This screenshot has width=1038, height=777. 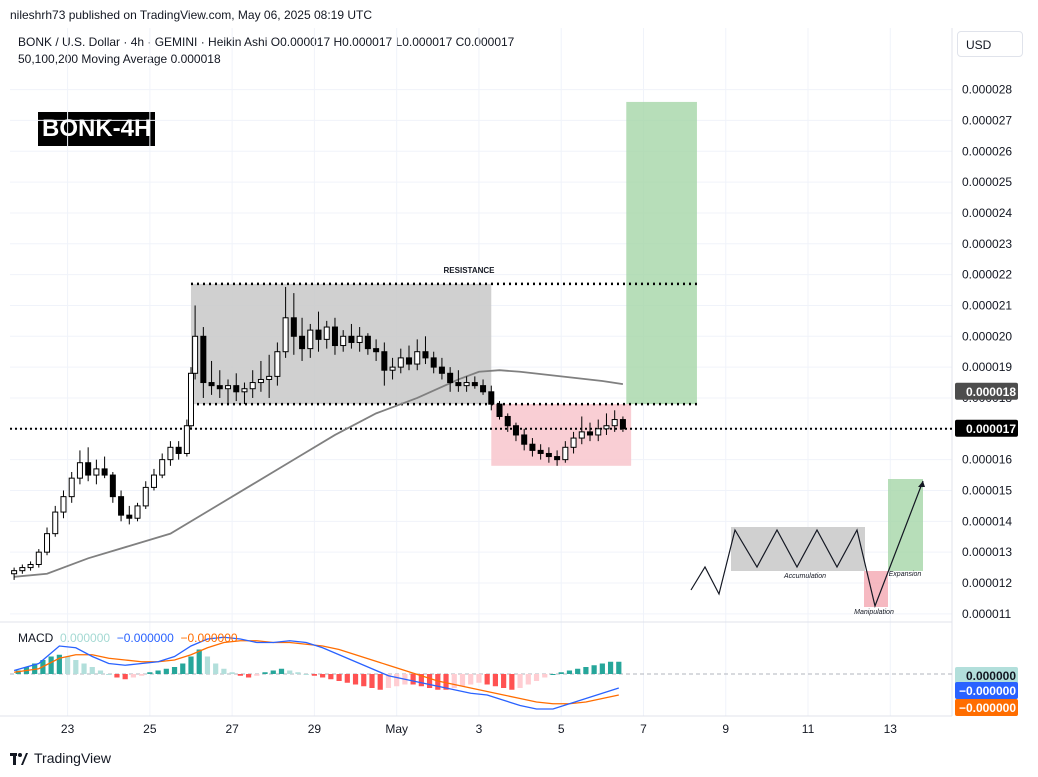 What do you see at coordinates (145, 638) in the screenshot?
I see `macd-line-value: −0.000000` at bounding box center [145, 638].